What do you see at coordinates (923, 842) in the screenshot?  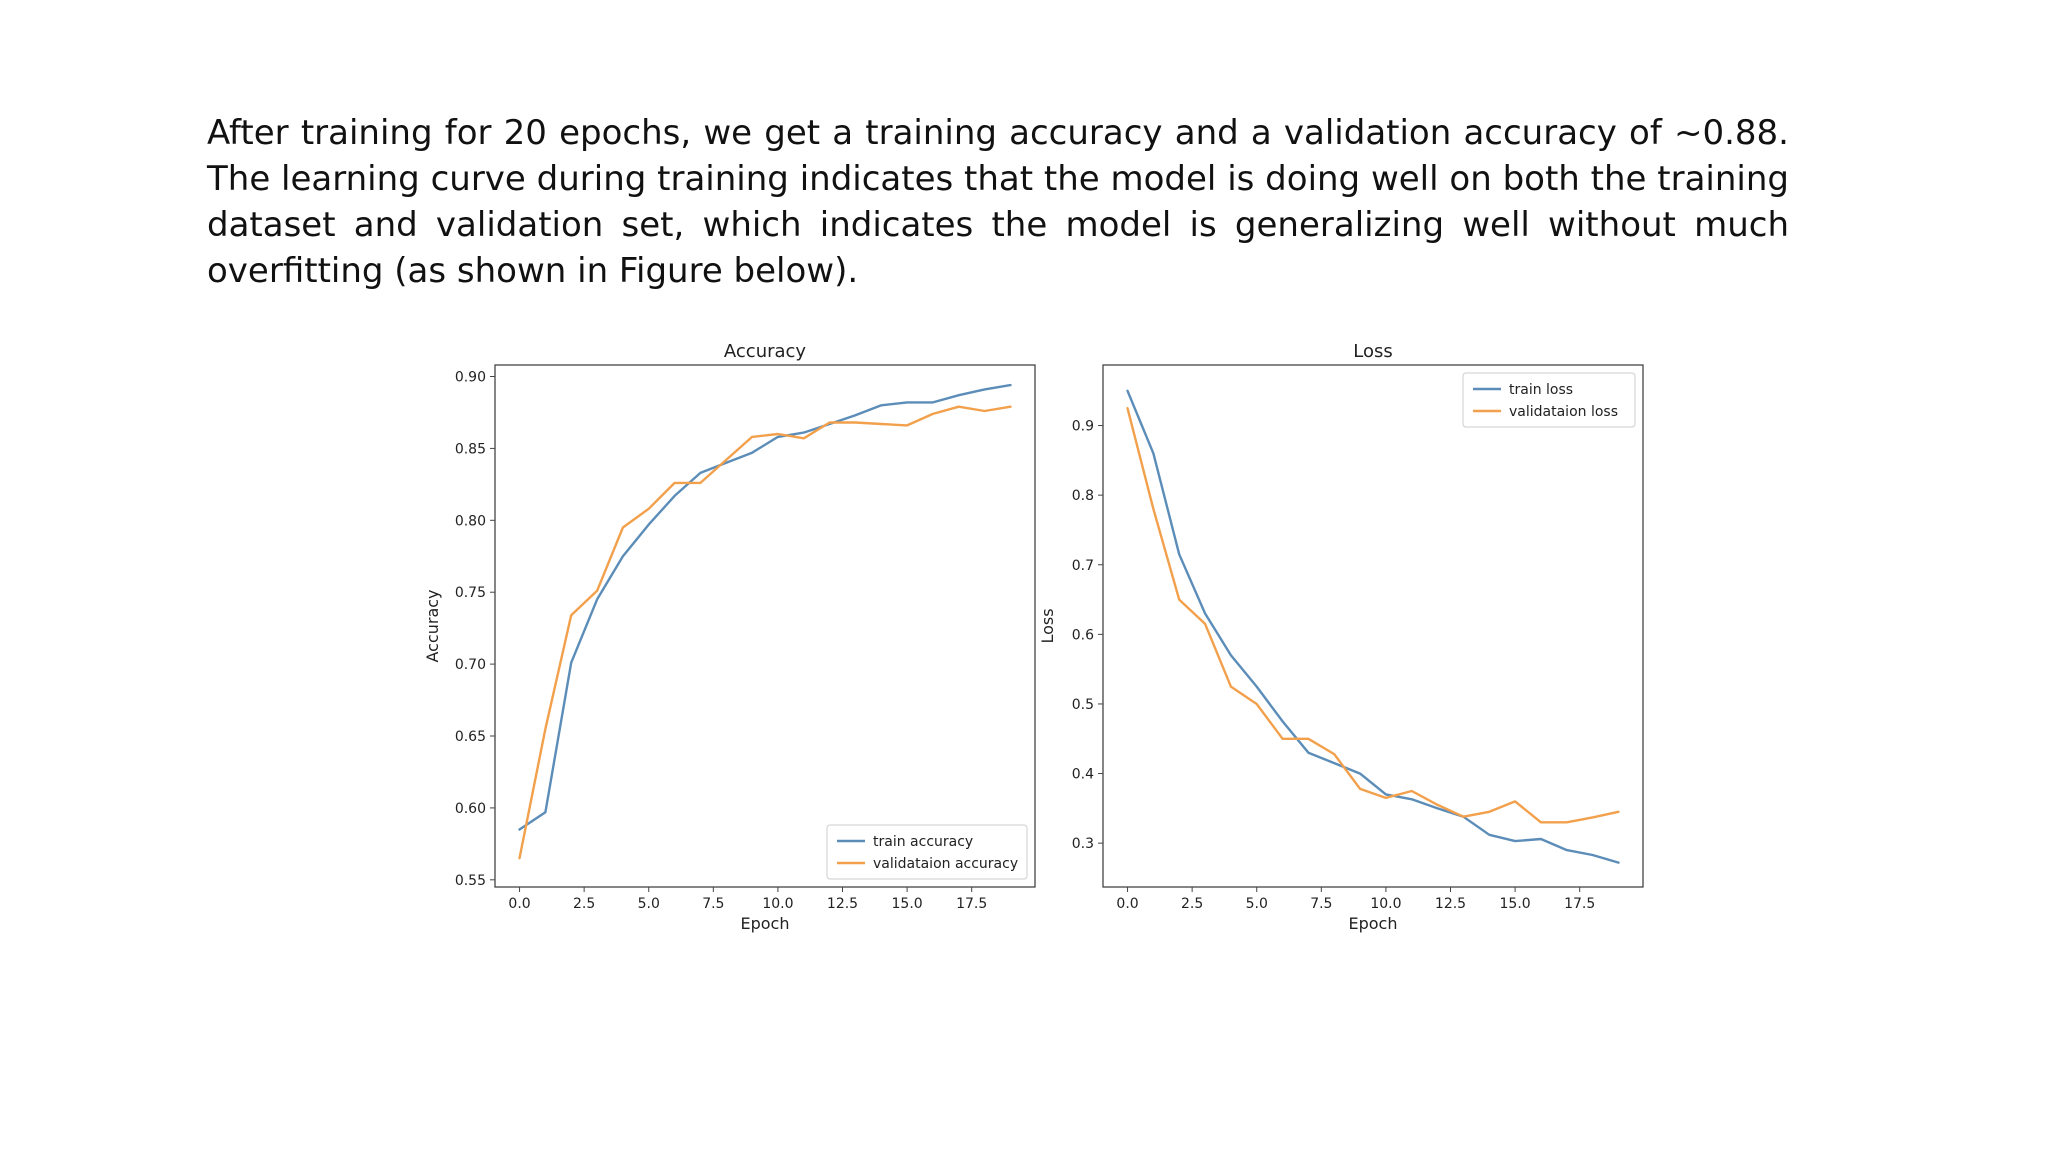 I see `legend-label: train accuracy` at bounding box center [923, 842].